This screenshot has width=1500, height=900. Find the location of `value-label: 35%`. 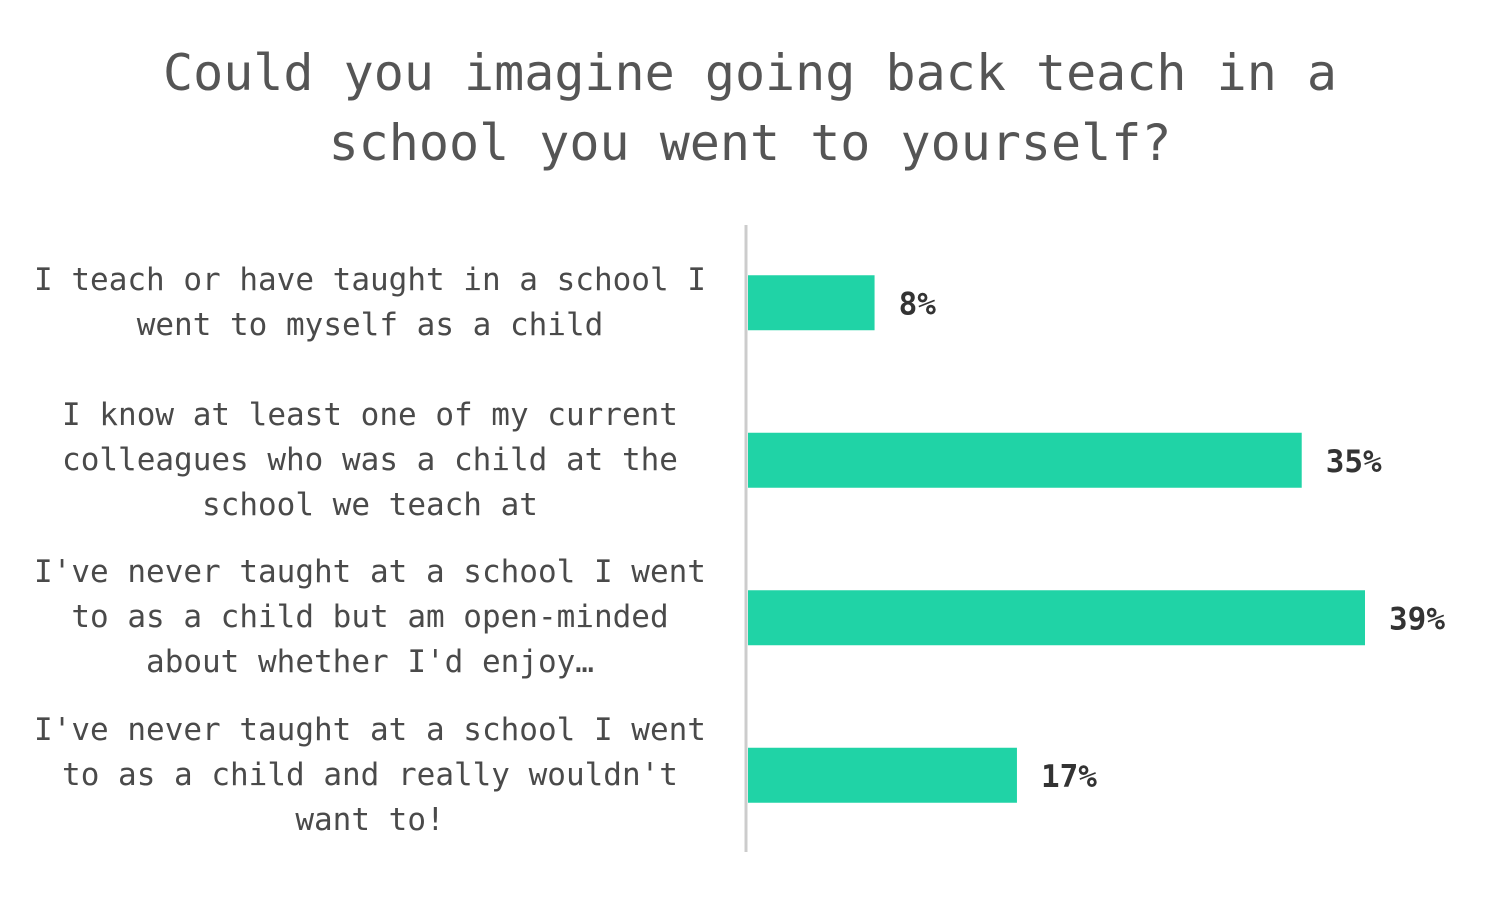

value-label: 35% is located at coordinates (1354, 462).